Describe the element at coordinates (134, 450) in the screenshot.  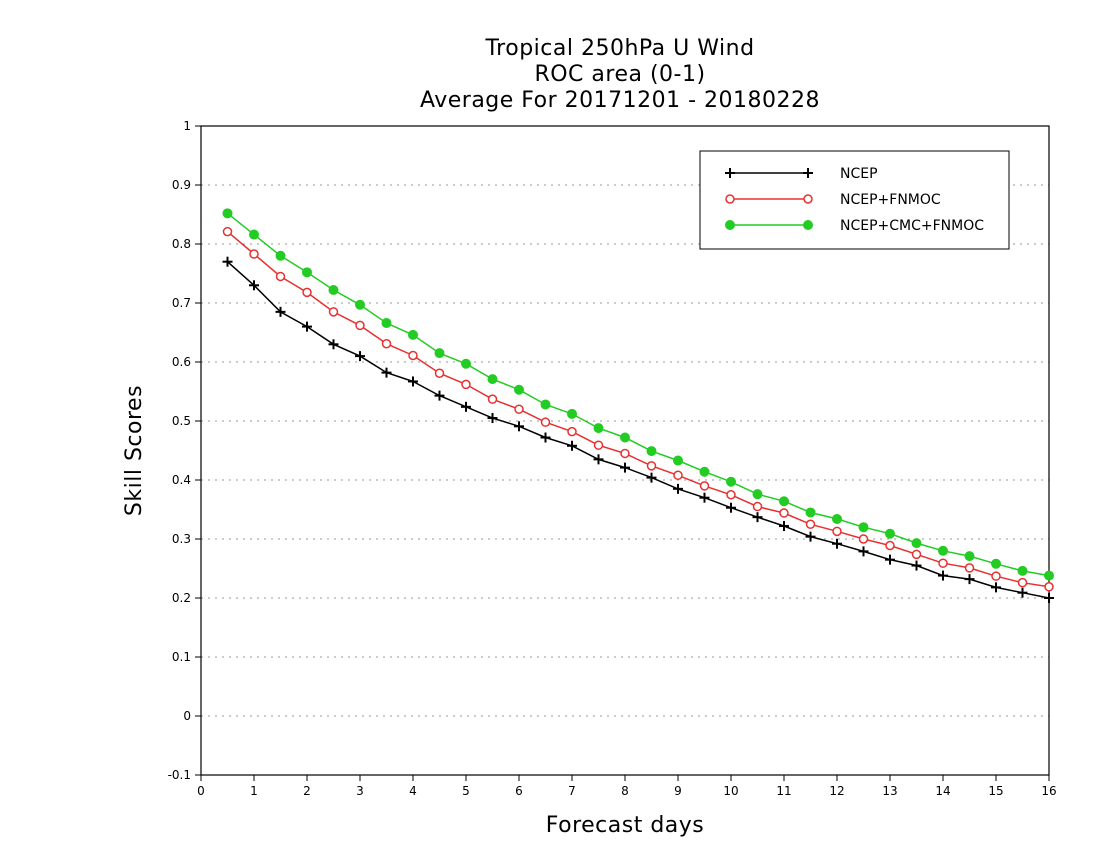
I see `y-axis-label: Skill Scores` at that location.